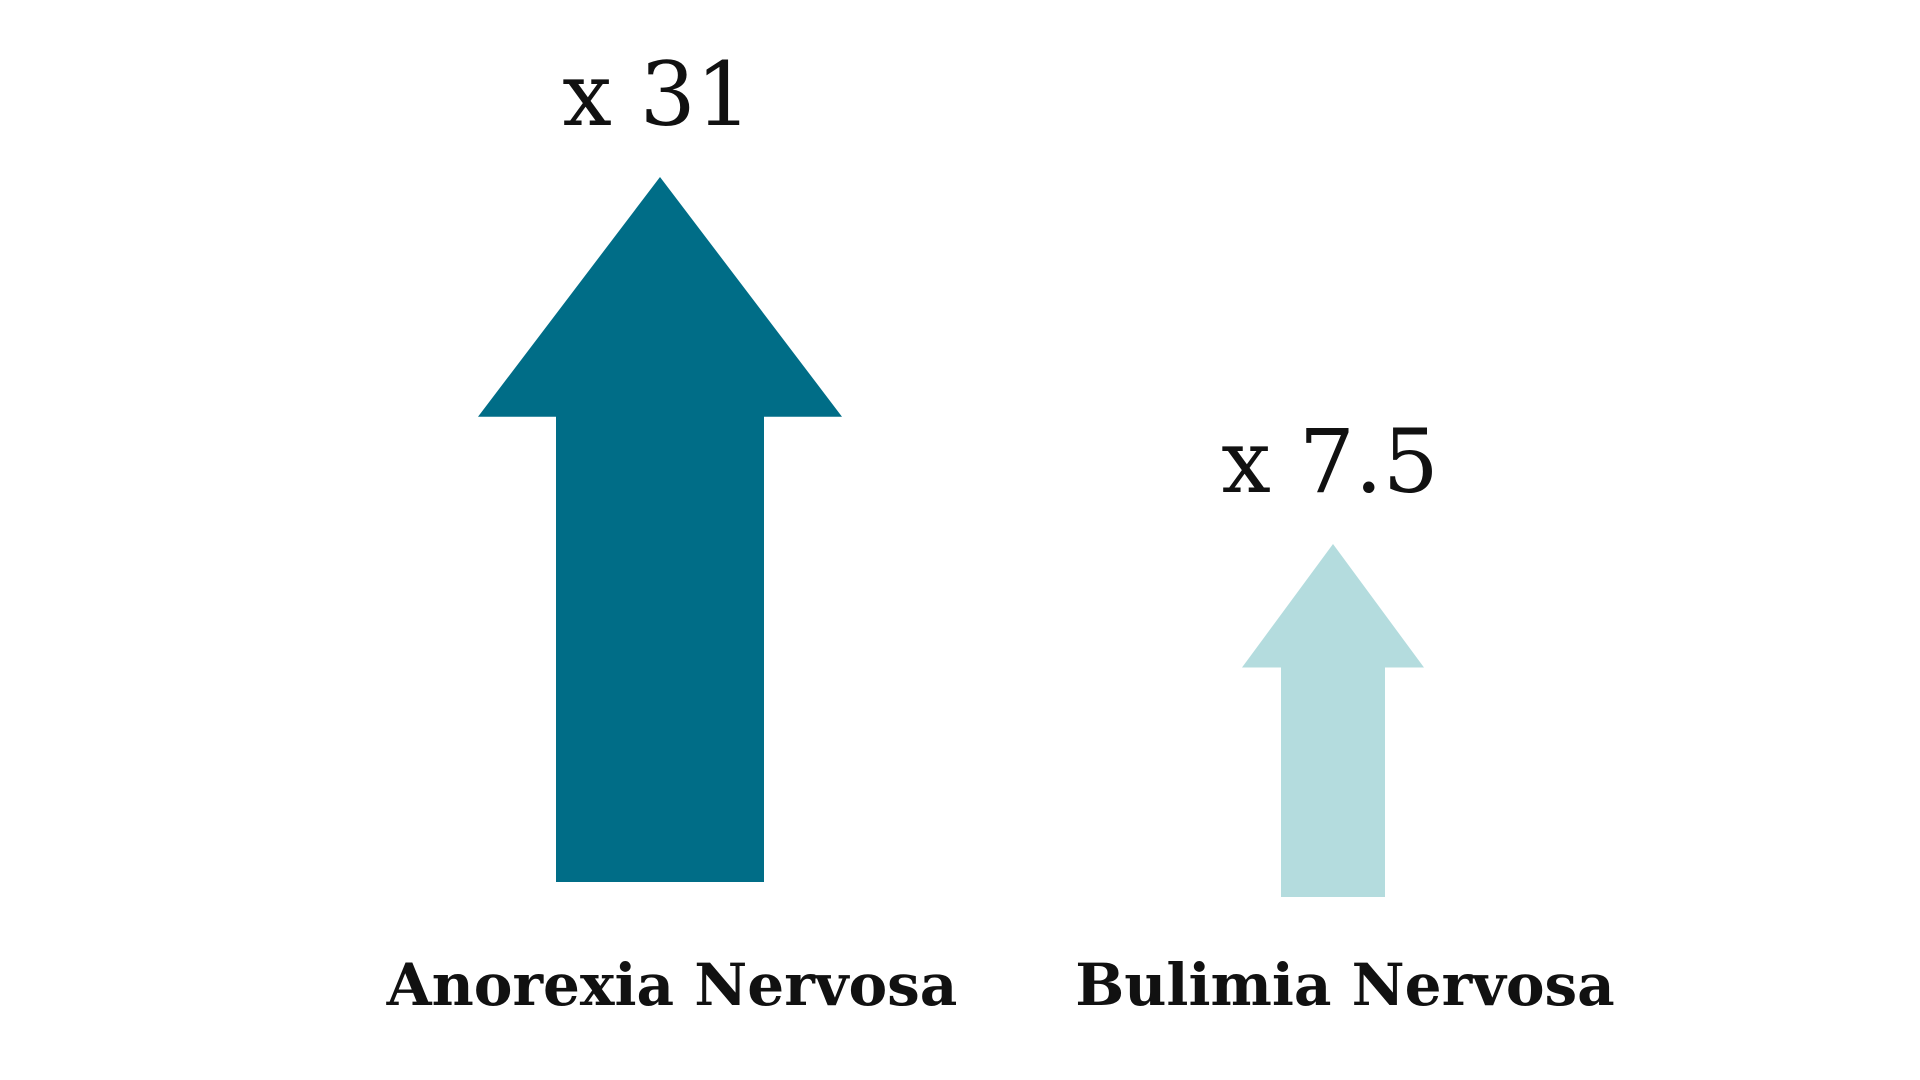 This screenshot has height=1080, width=1920. Describe the element at coordinates (657, 94) in the screenshot. I see `value-label: x 31` at that location.